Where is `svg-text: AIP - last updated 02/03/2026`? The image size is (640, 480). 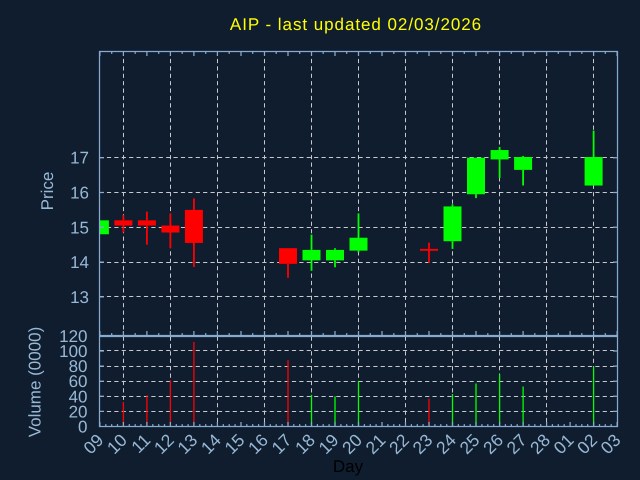
svg-text: AIP - last updated 02/03/2026 is located at coordinates (356, 24).